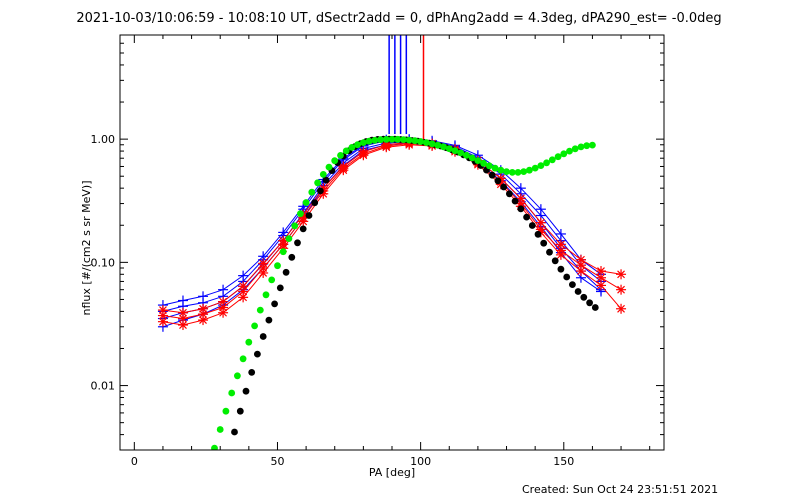 This screenshot has width=800, height=500. What do you see at coordinates (620, 489) in the screenshot?
I see `footer-created-timestamp: Created: Sun Oct 24 23:51:51 2021` at bounding box center [620, 489].